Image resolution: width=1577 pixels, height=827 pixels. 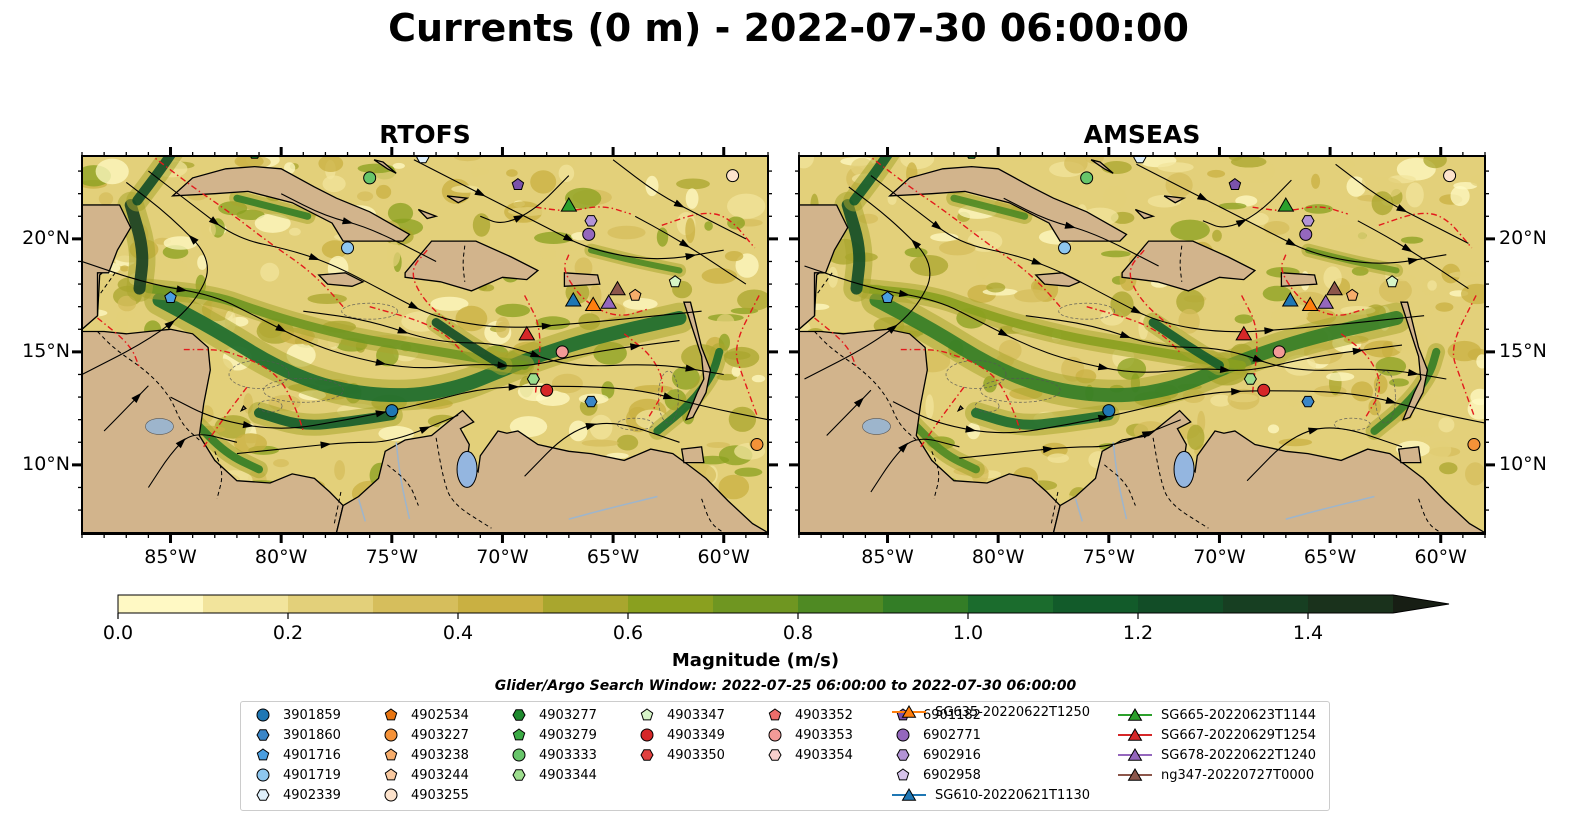 I want to click on legend-item-label: SG635-20220622T1250, so click(x=1013, y=712).